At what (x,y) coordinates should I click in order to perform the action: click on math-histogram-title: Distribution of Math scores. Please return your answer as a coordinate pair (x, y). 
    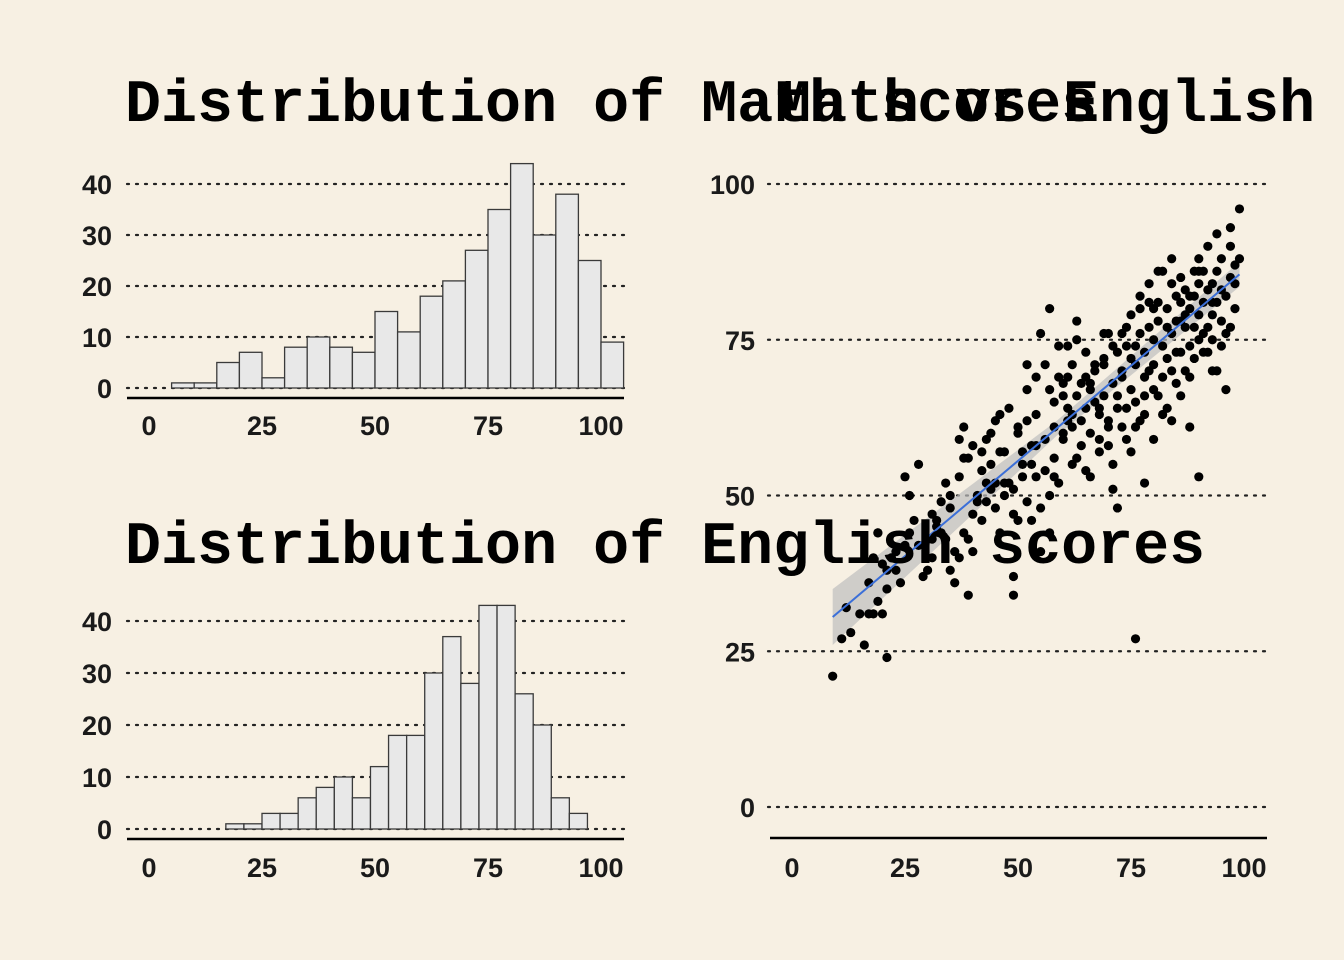
    Looking at the image, I should click on (611, 106).